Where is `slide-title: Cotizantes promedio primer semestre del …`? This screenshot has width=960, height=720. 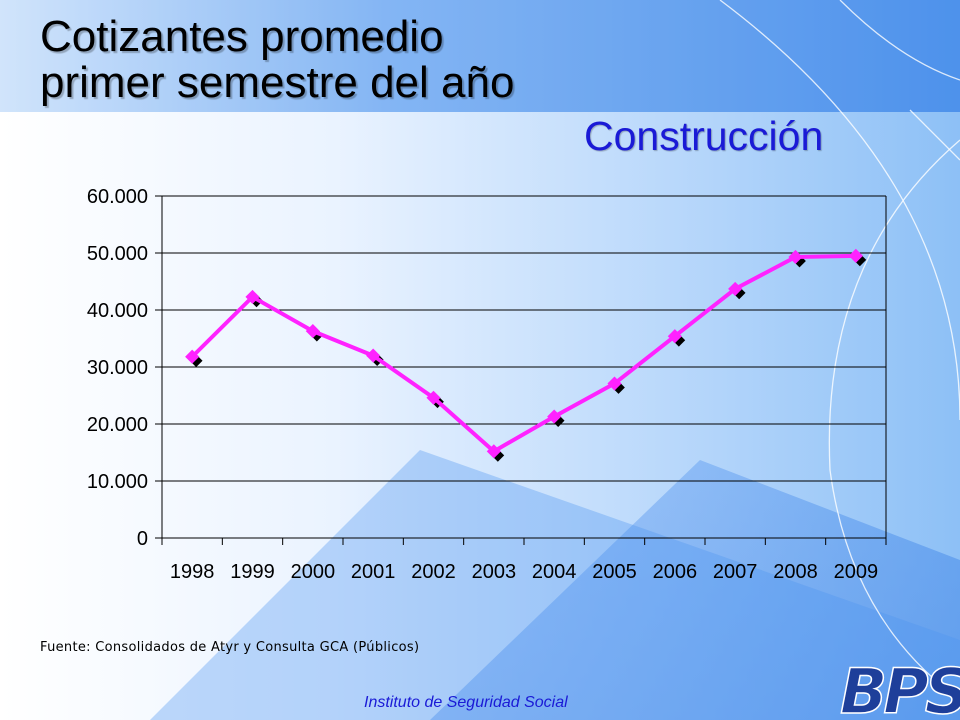
slide-title: Cotizantes promedio primer semestre del … is located at coordinates (277, 60).